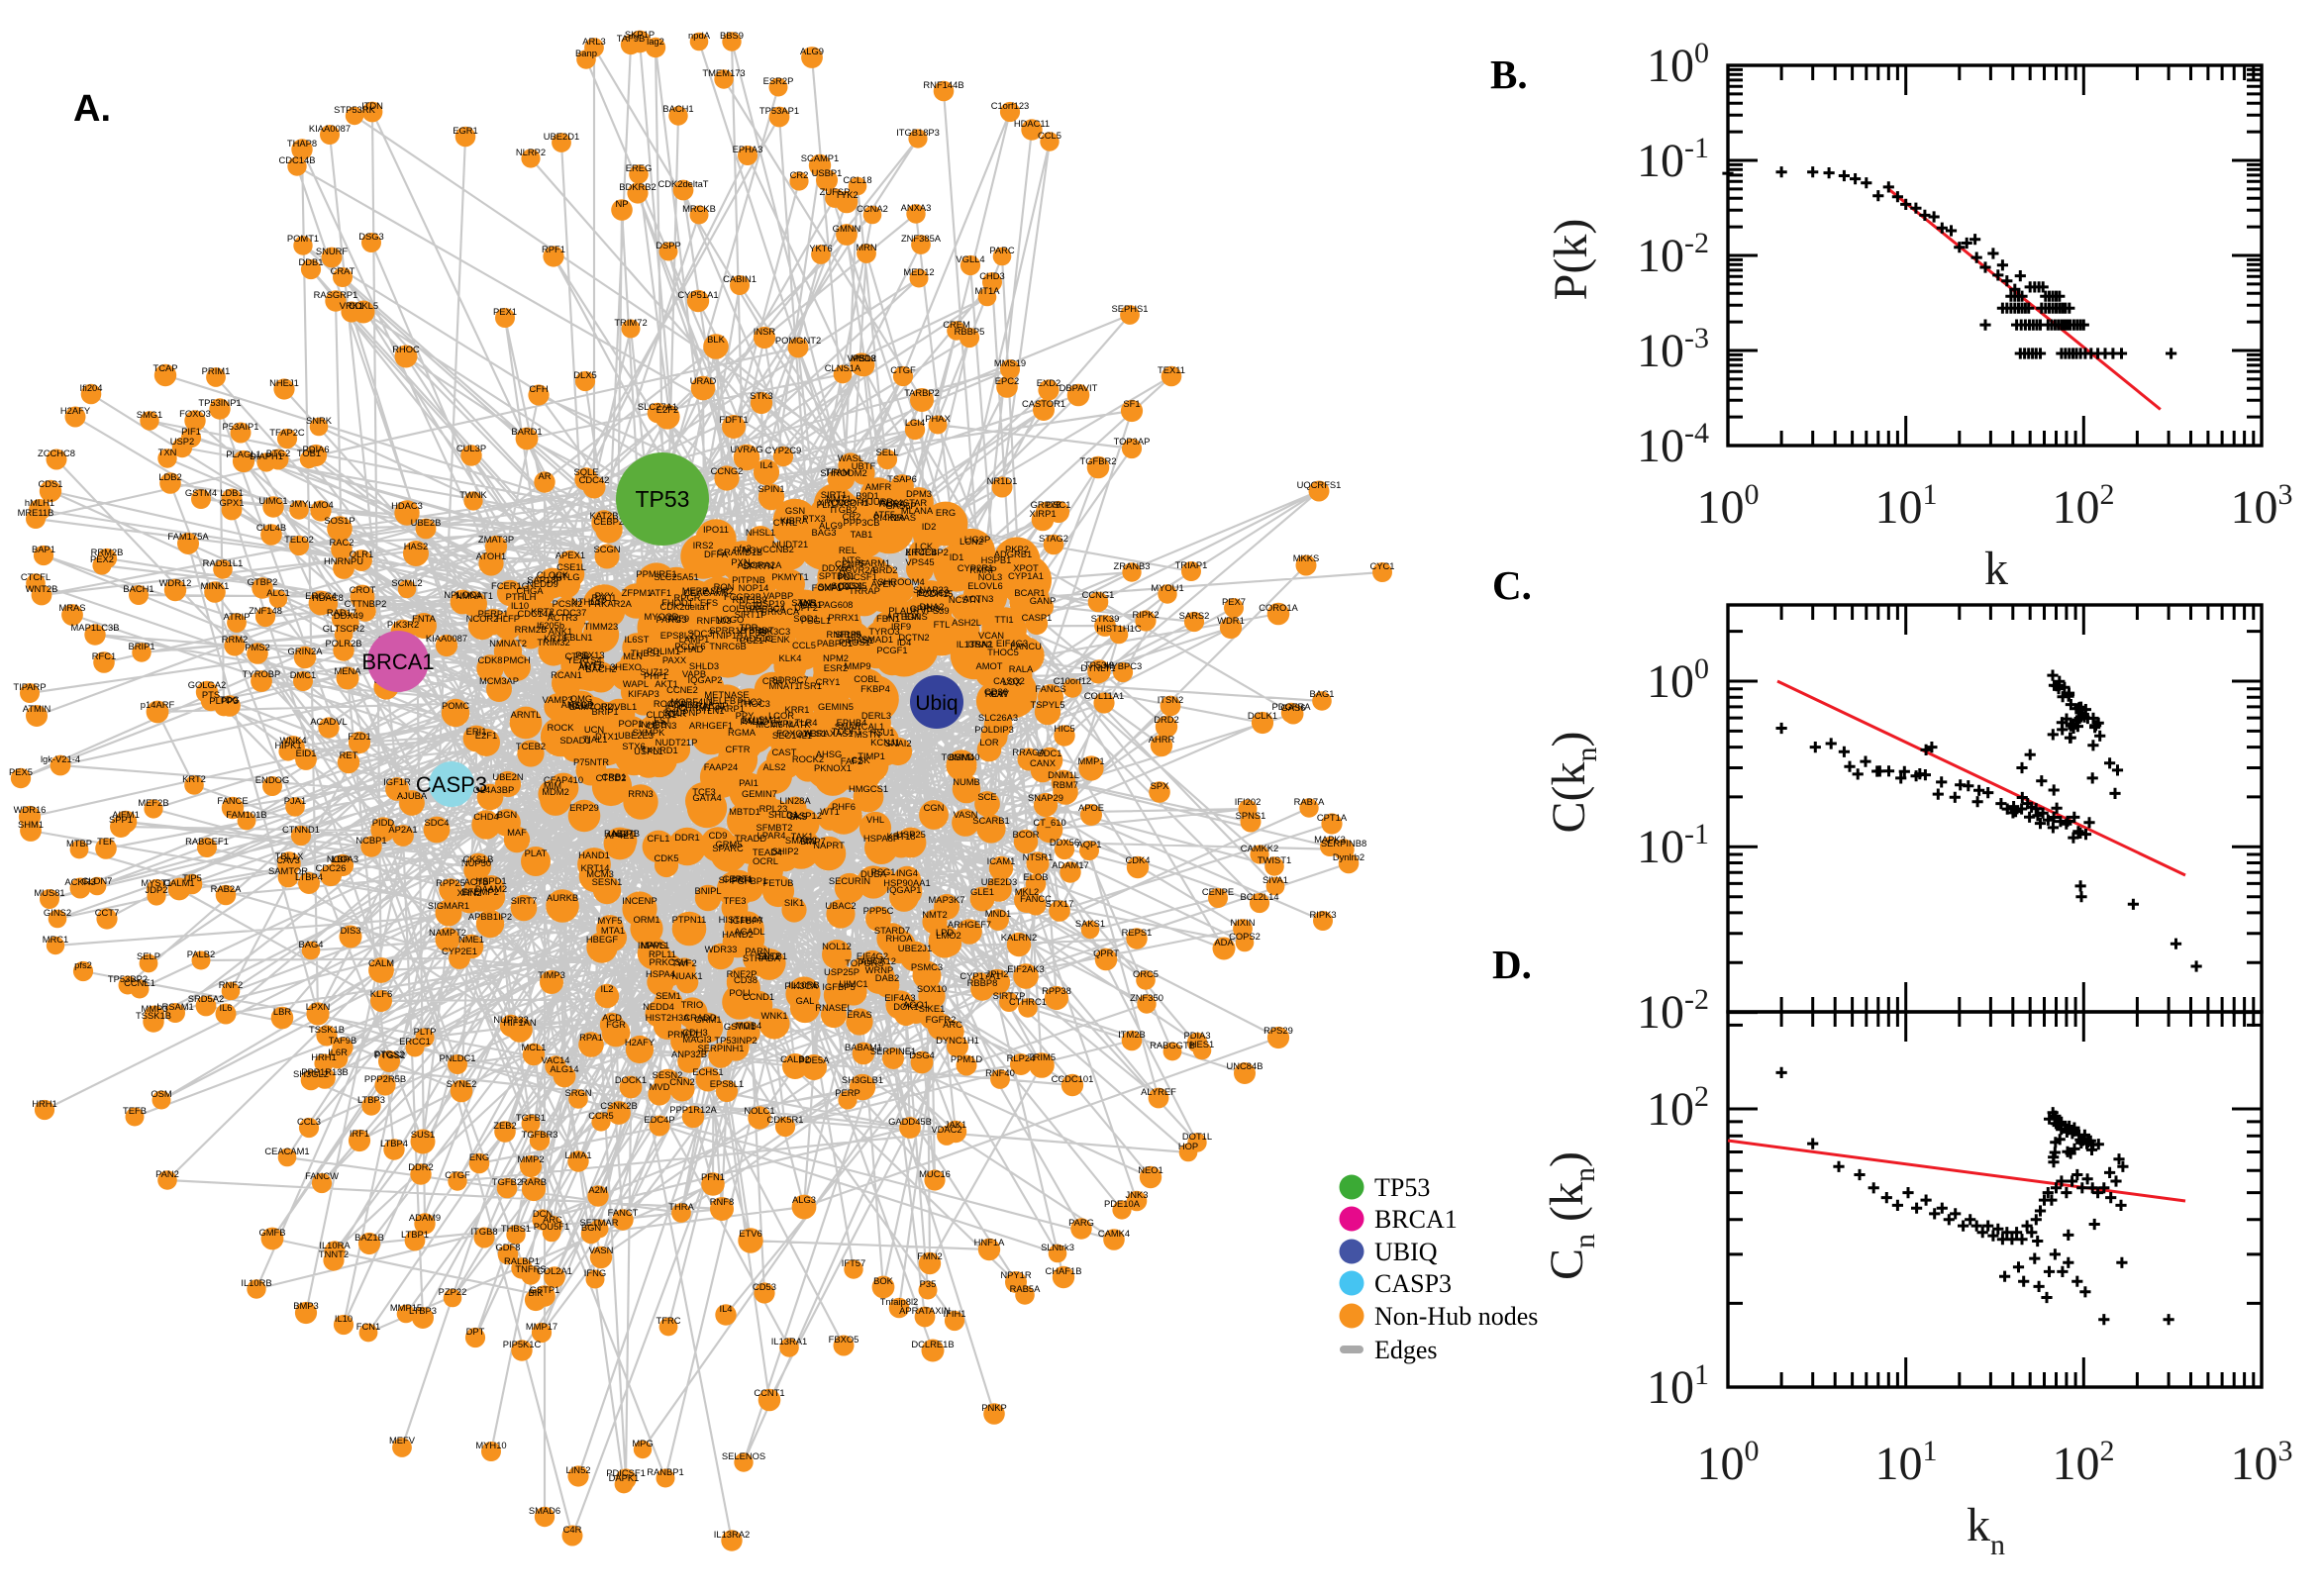 Image resolution: width=2323 pixels, height=1596 pixels. I want to click on svg-text: TP53INP2, so click(735, 1040).